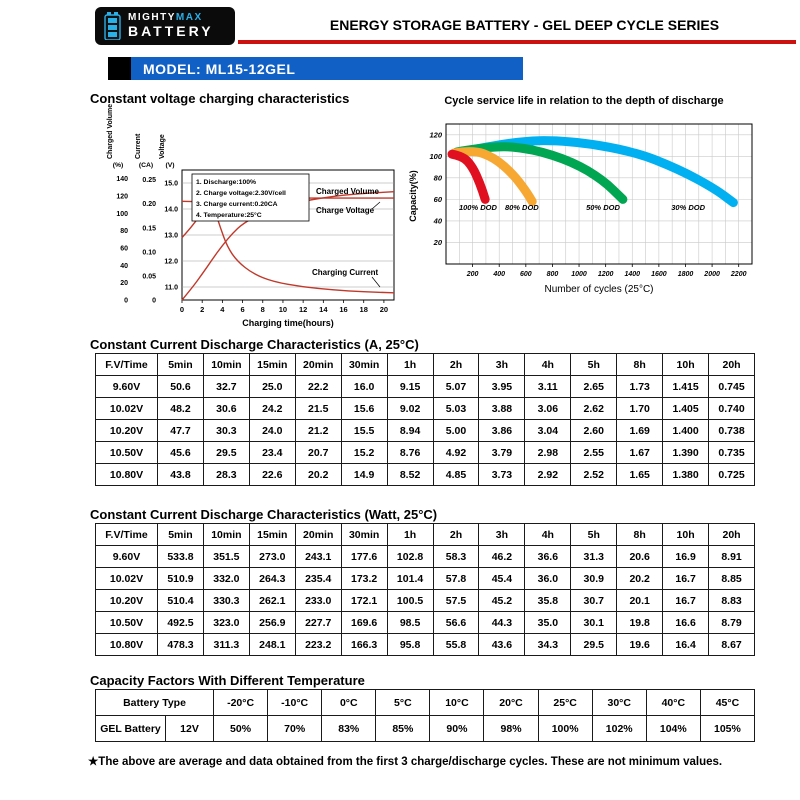 The width and height of the screenshot is (800, 800). What do you see at coordinates (731, 644) in the screenshot?
I see `cell: 8.67` at bounding box center [731, 644].